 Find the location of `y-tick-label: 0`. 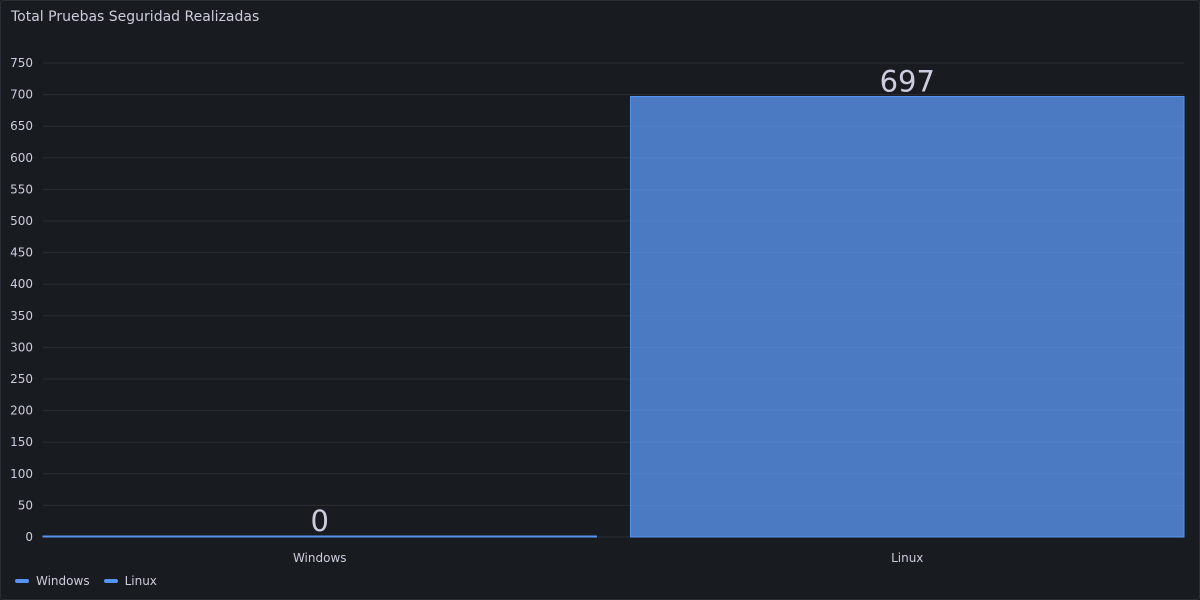

y-tick-label: 0 is located at coordinates (29, 537).